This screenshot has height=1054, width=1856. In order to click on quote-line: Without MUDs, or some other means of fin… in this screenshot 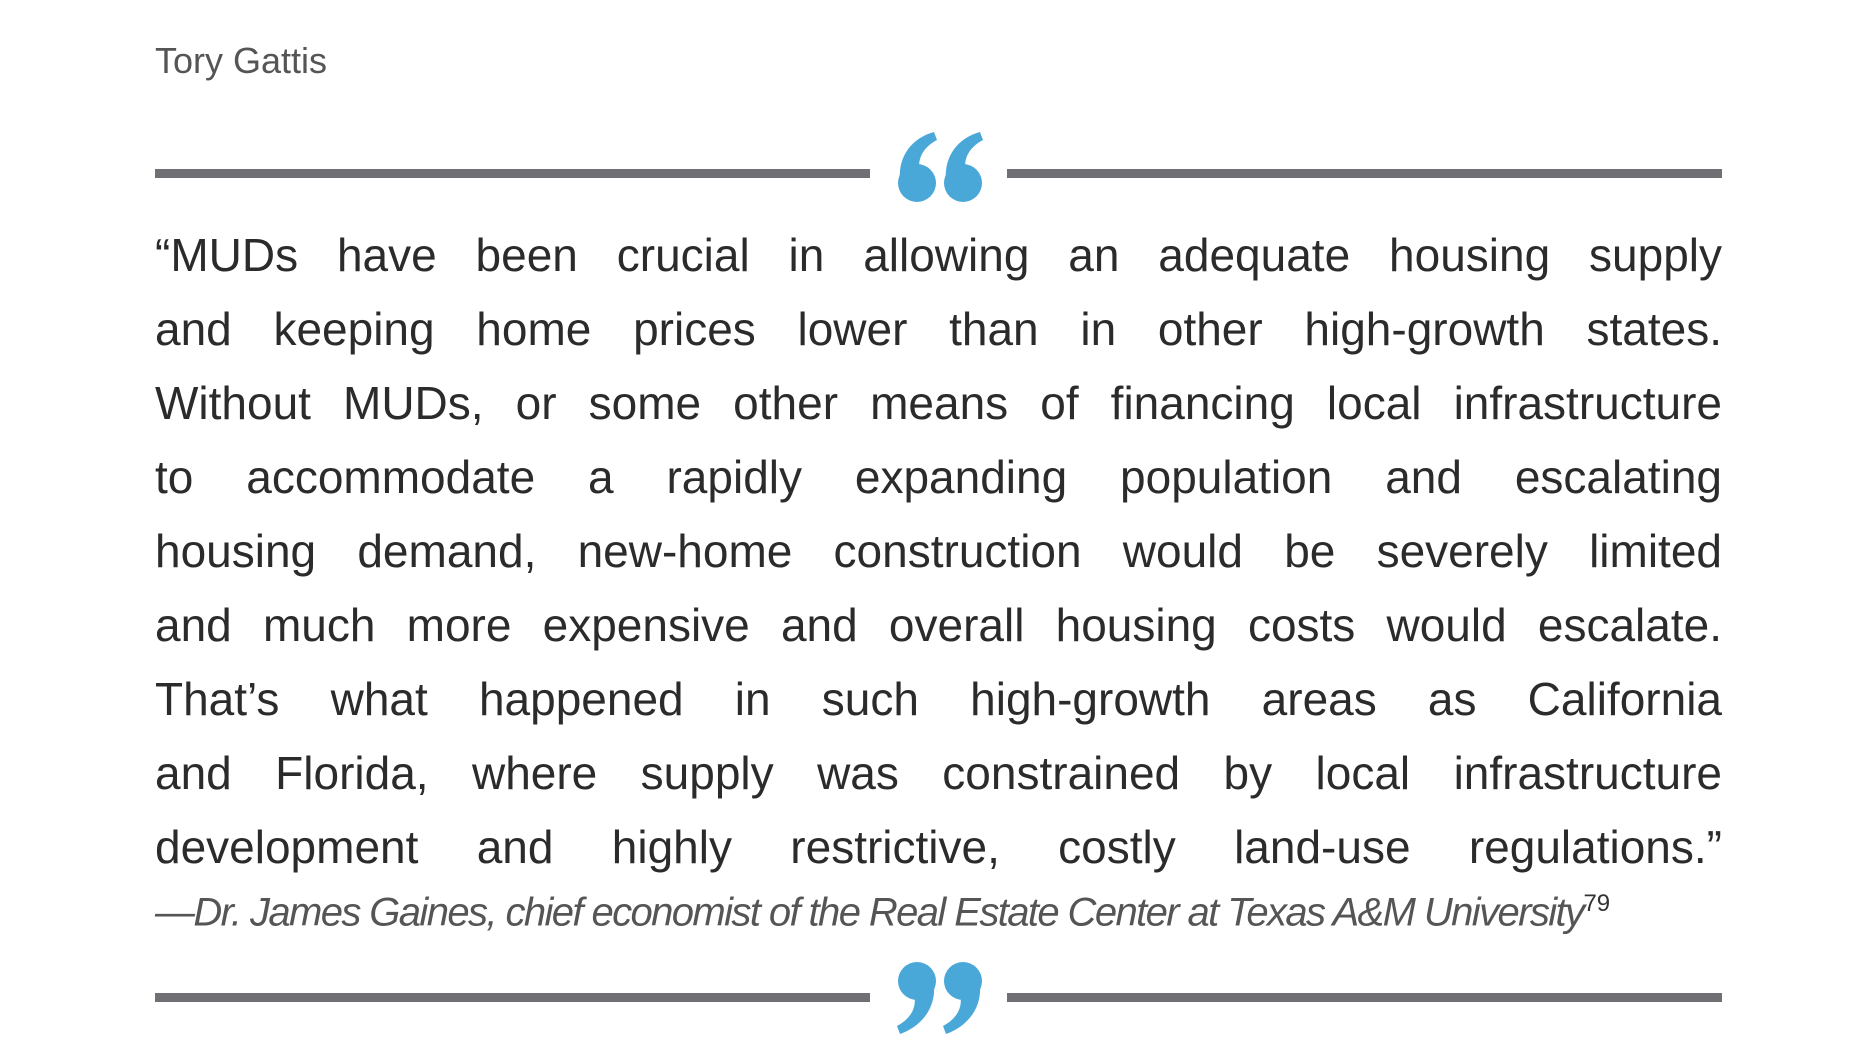, I will do `click(938, 403)`.